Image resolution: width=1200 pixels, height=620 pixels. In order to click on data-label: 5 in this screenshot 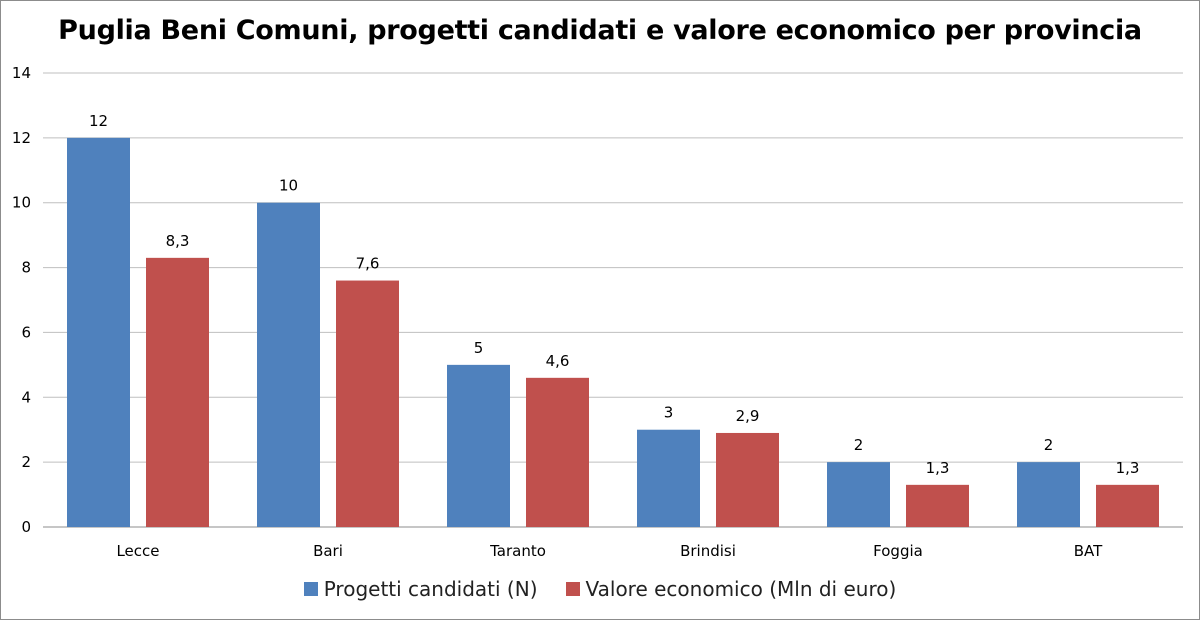, I will do `click(479, 348)`.